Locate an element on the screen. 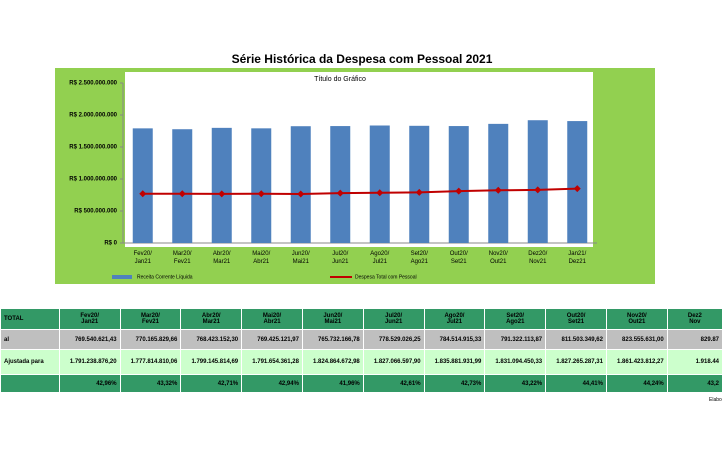  table-cell: 829.87 is located at coordinates (694, 339).